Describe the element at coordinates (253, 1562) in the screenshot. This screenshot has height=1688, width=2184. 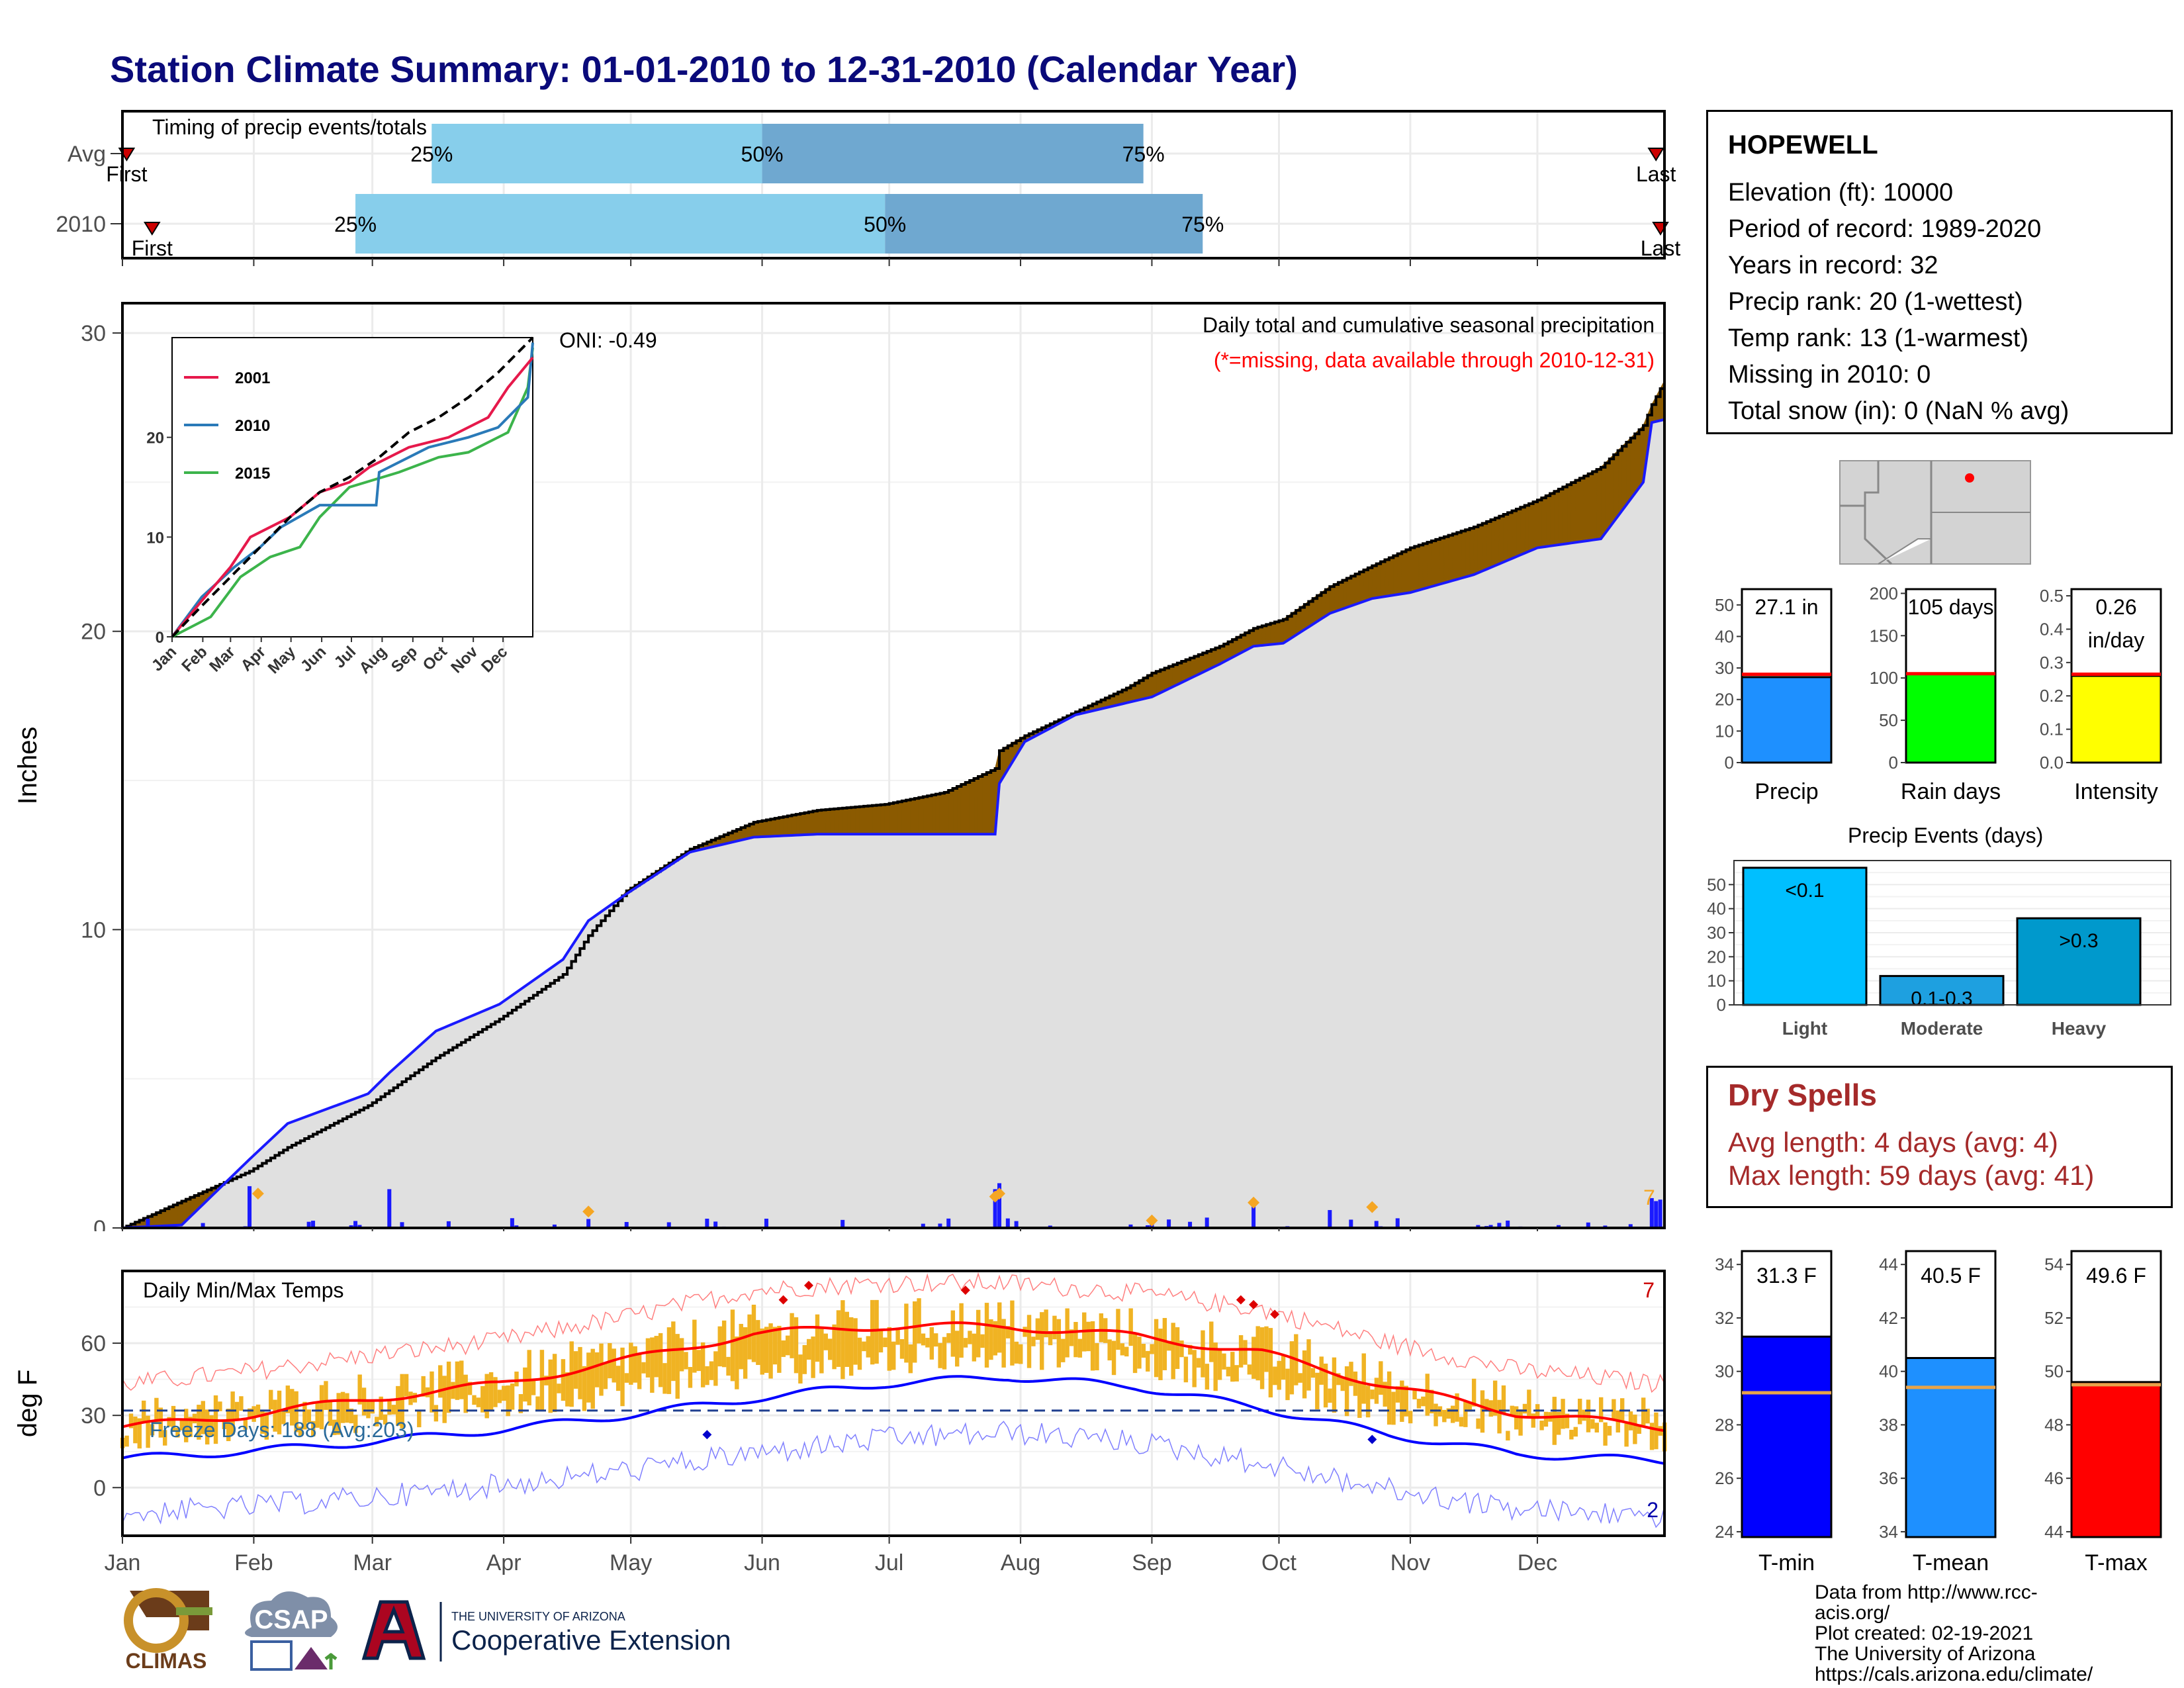
I see `month-tick-label: Feb` at that location.